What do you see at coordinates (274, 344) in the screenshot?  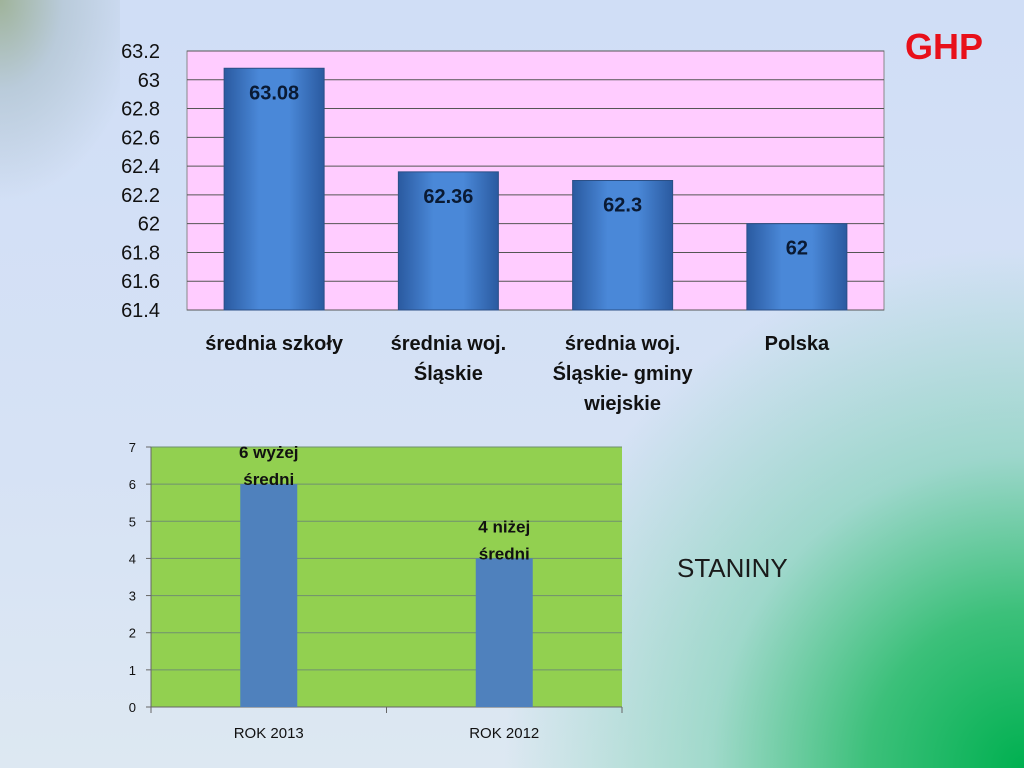 I see `x-tick-label: średnia szkoły` at bounding box center [274, 344].